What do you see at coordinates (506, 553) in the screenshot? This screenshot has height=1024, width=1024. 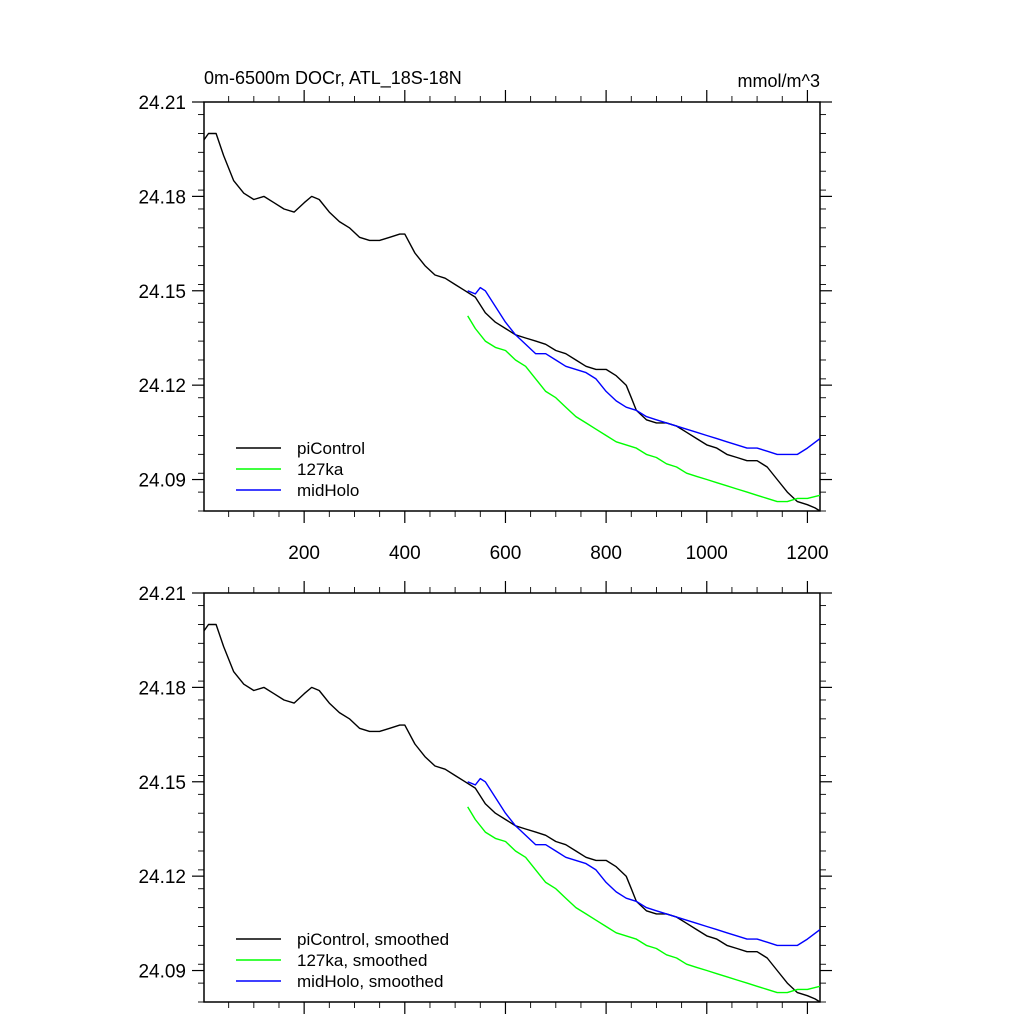 I see `x-tick-label: 600` at bounding box center [506, 553].